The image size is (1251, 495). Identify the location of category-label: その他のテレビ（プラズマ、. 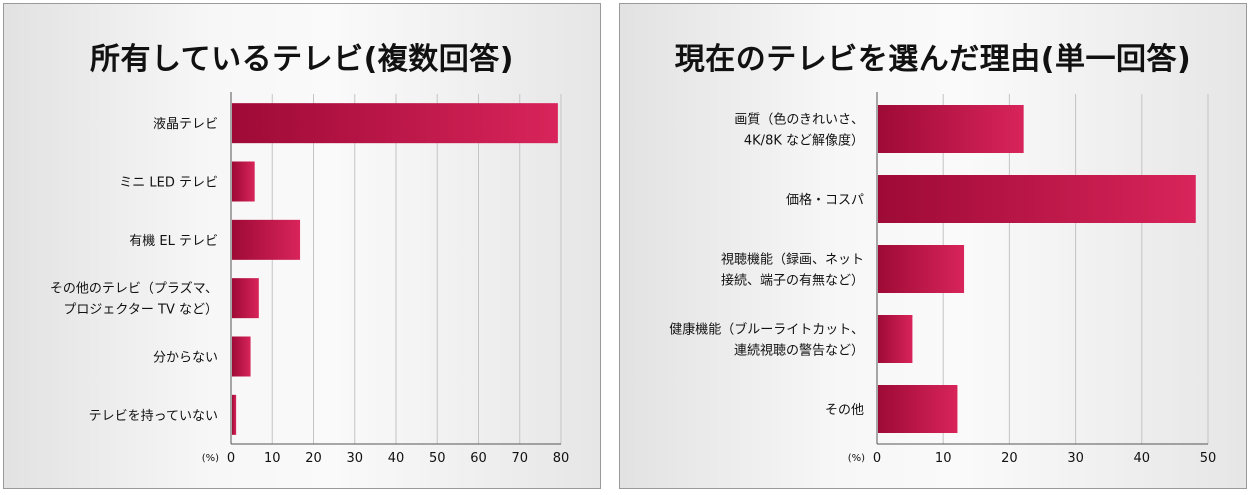
(134, 289).